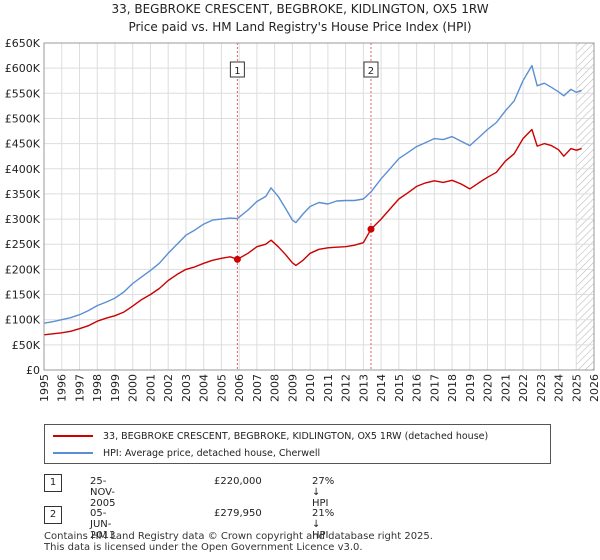 The width and height of the screenshot is (600, 560). I want to click on x-tick-label: 2025, so click(576, 388).